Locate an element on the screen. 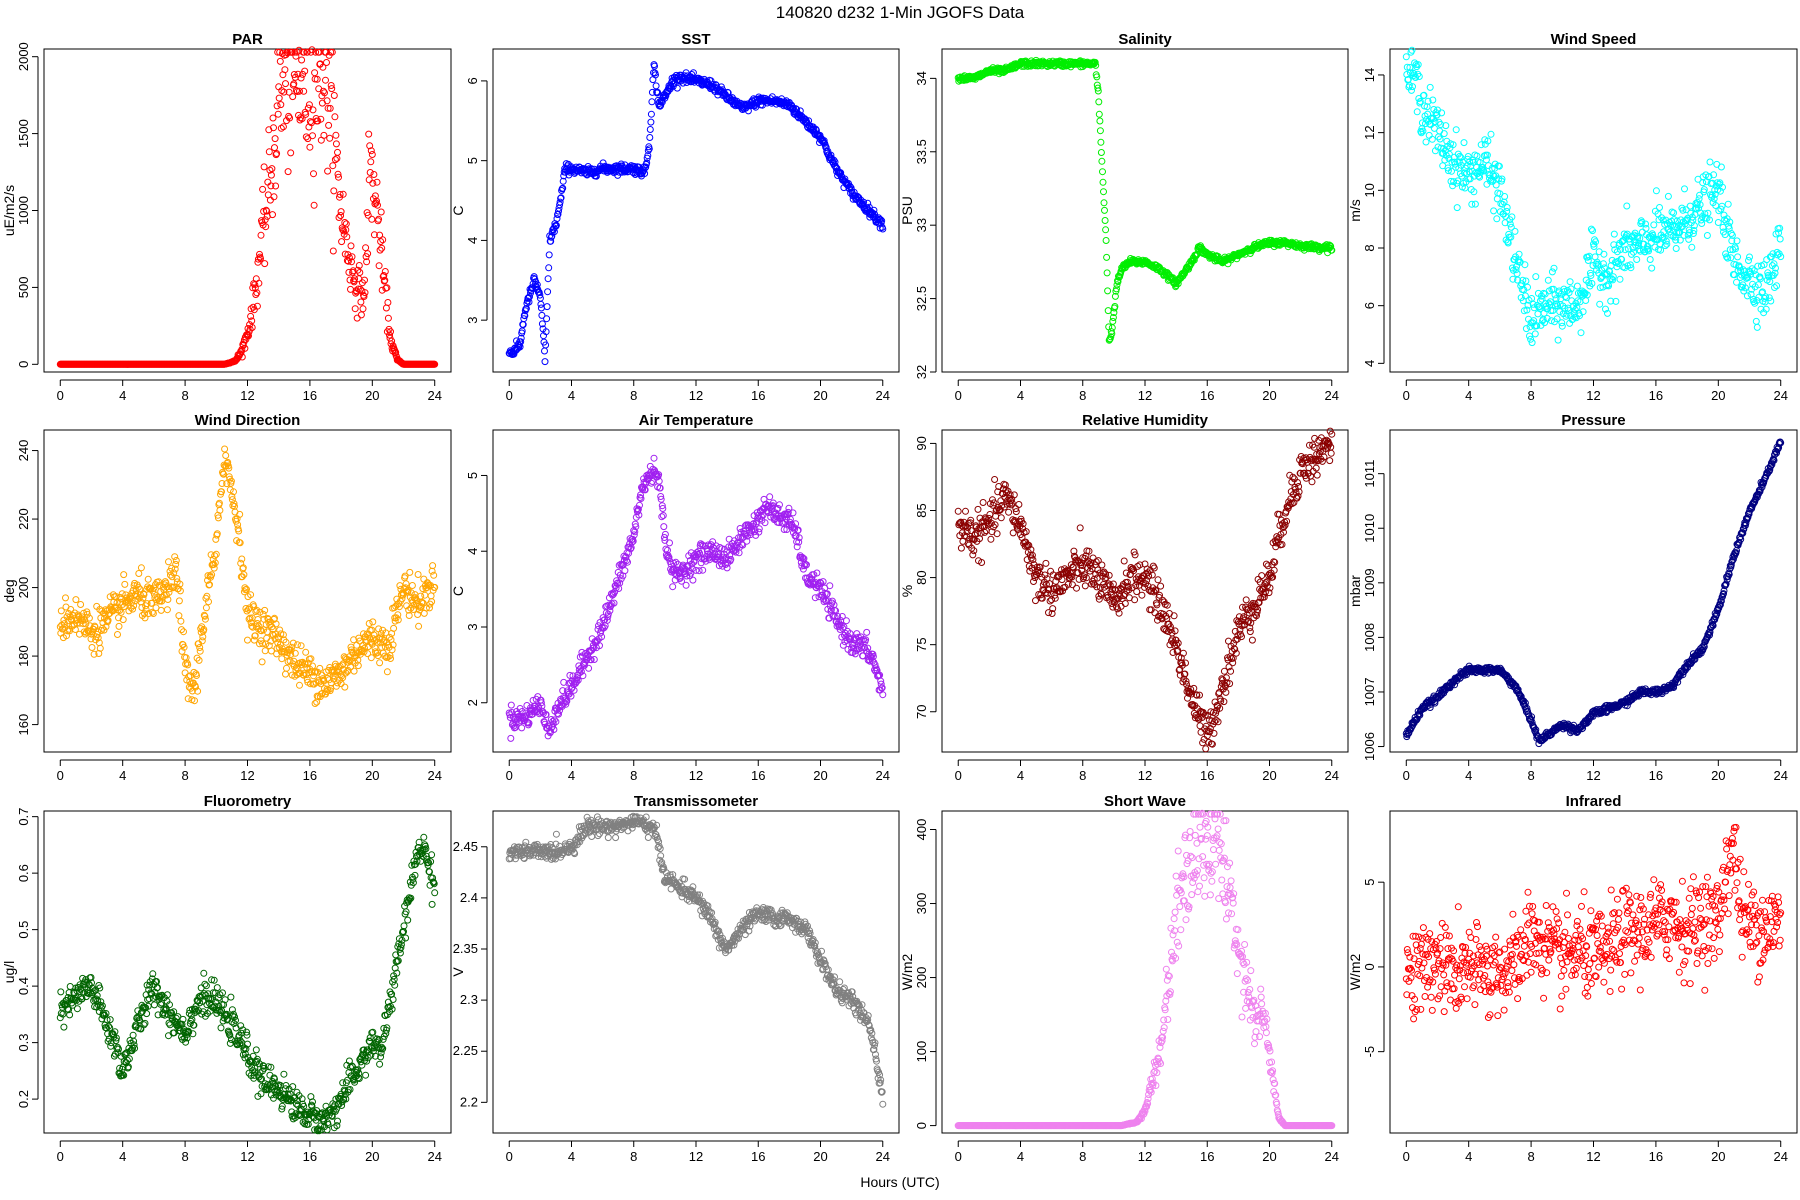  y-tick-label: 34 is located at coordinates (921, 78).